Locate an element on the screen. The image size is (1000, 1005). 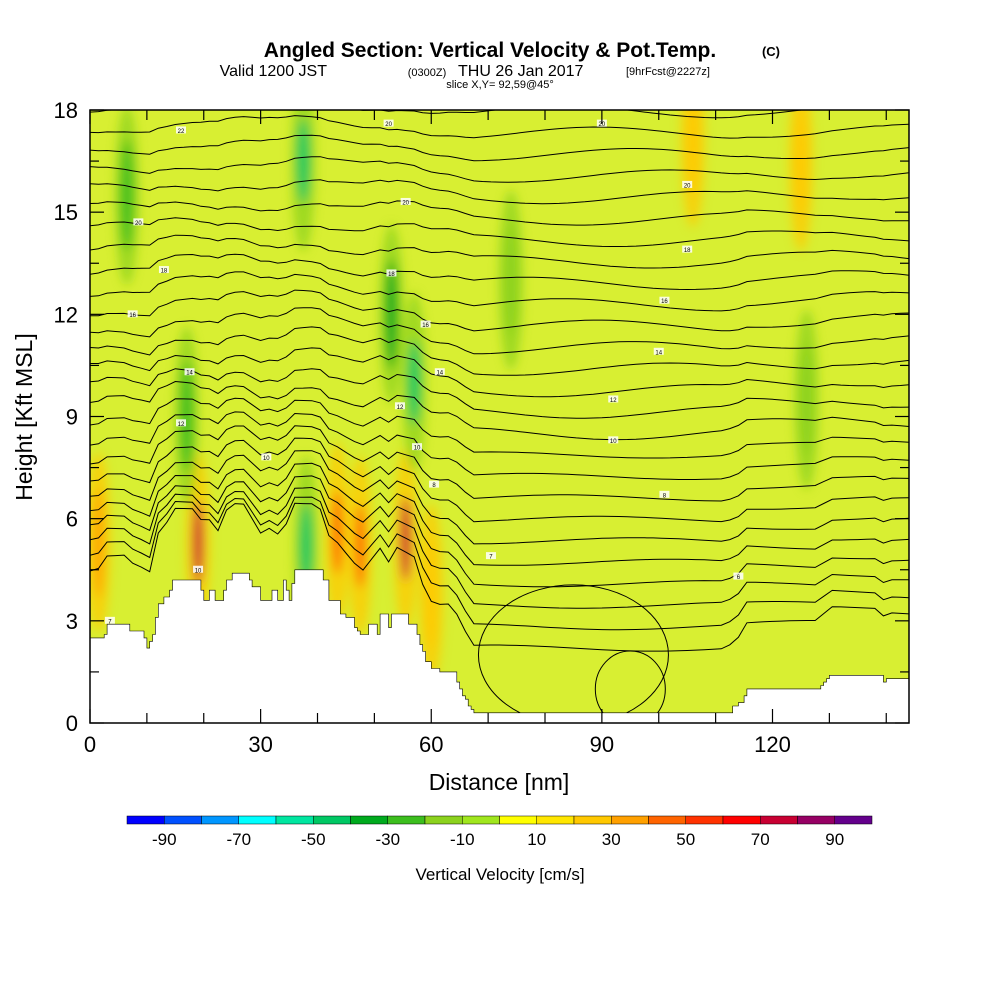
x-tick-label: 0 is located at coordinates (90, 744).